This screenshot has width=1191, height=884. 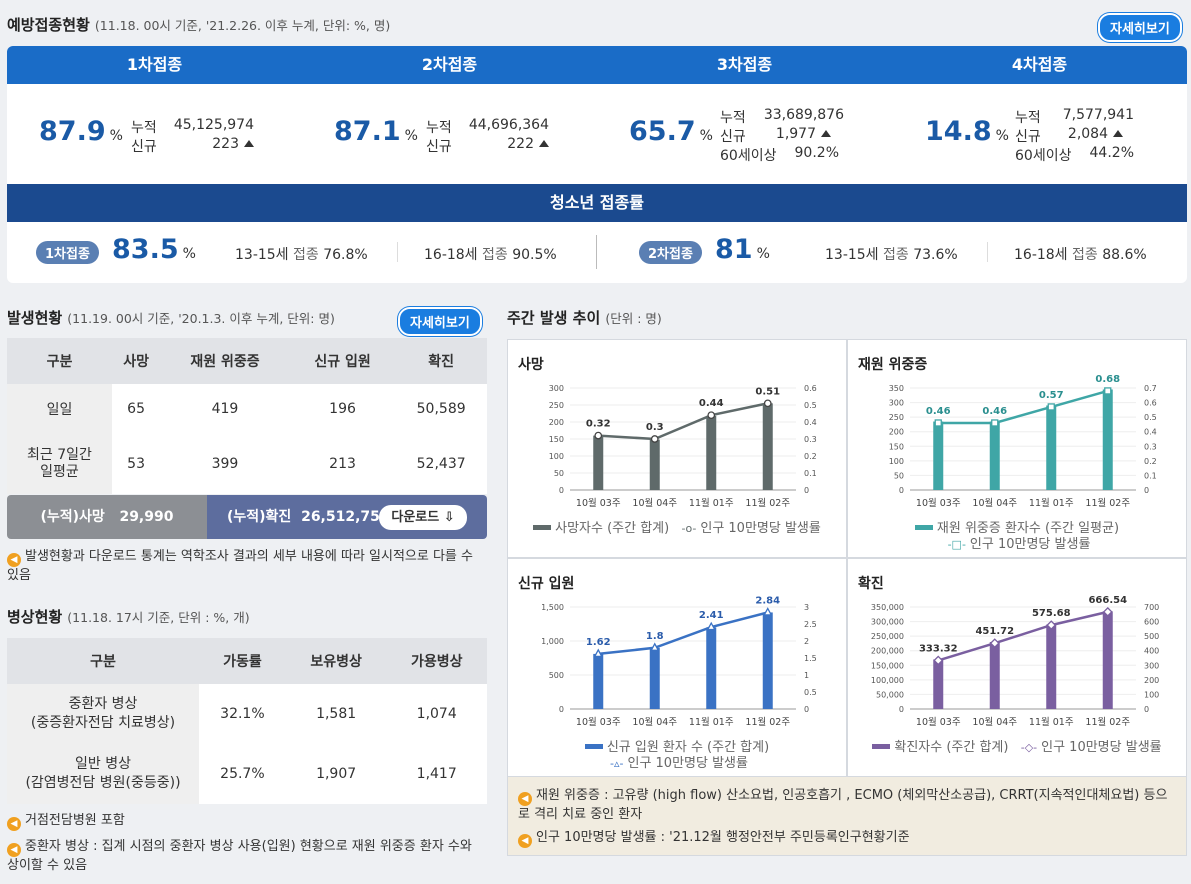 What do you see at coordinates (1051, 613) in the screenshot?
I see `data-label: 575.68` at bounding box center [1051, 613].